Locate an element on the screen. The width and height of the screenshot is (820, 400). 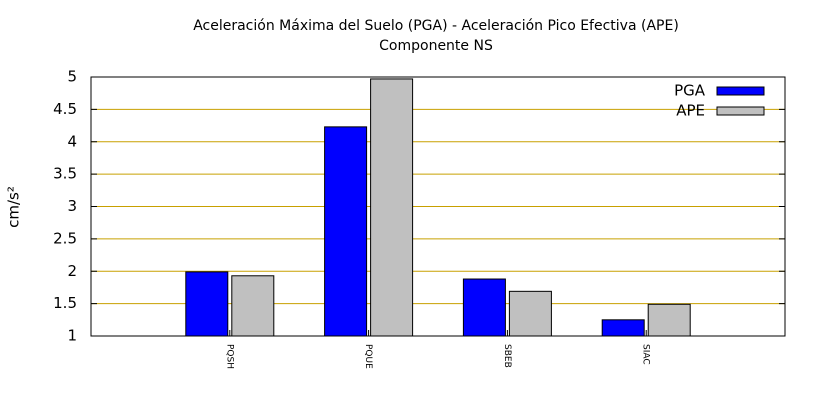
y-tick-label: 2.5 is located at coordinates (65, 238).